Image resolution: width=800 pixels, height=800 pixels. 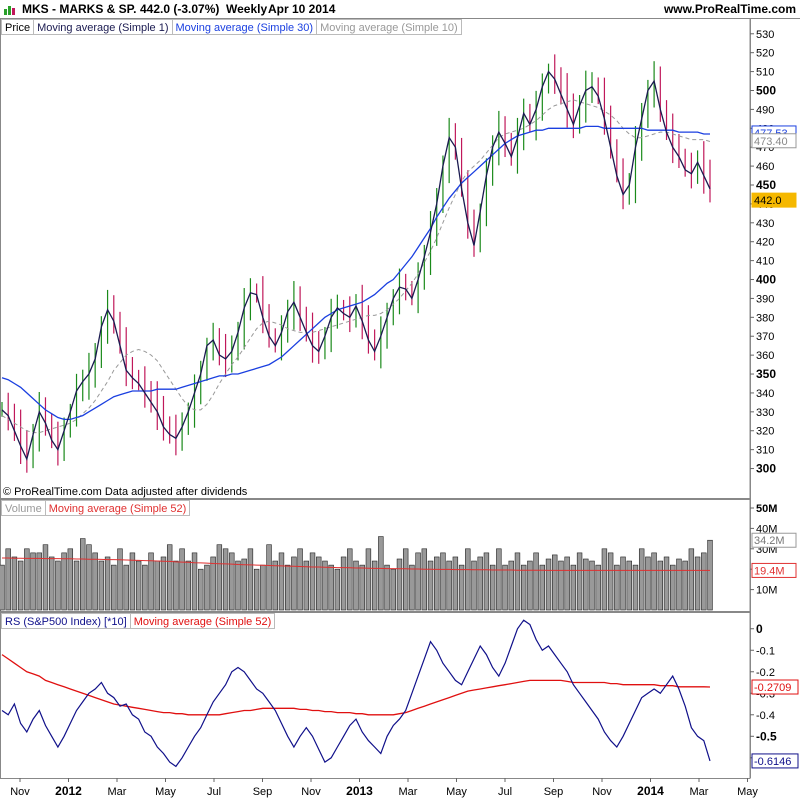 What do you see at coordinates (302, 9) in the screenshot?
I see `date-label: Apr 10 2014` at bounding box center [302, 9].